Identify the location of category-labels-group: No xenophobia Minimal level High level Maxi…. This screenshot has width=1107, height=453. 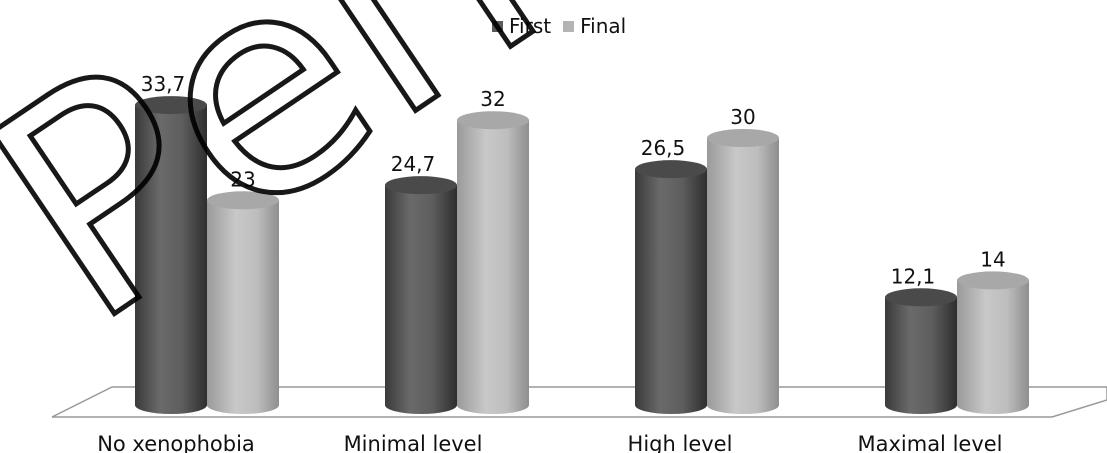
(549, 442).